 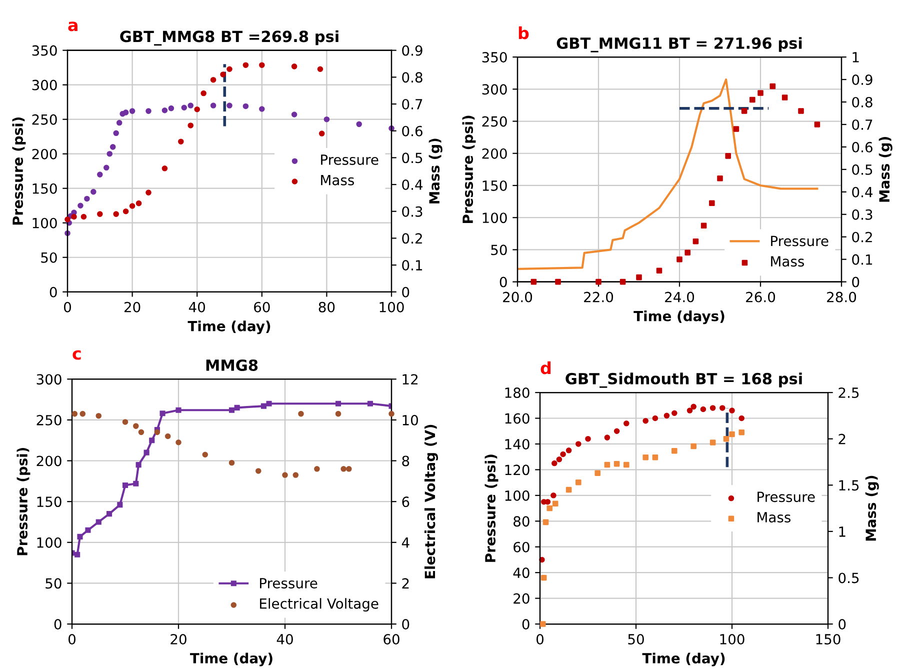 I want to click on y2-tick-label: 0.4, so click(x=412, y=184).